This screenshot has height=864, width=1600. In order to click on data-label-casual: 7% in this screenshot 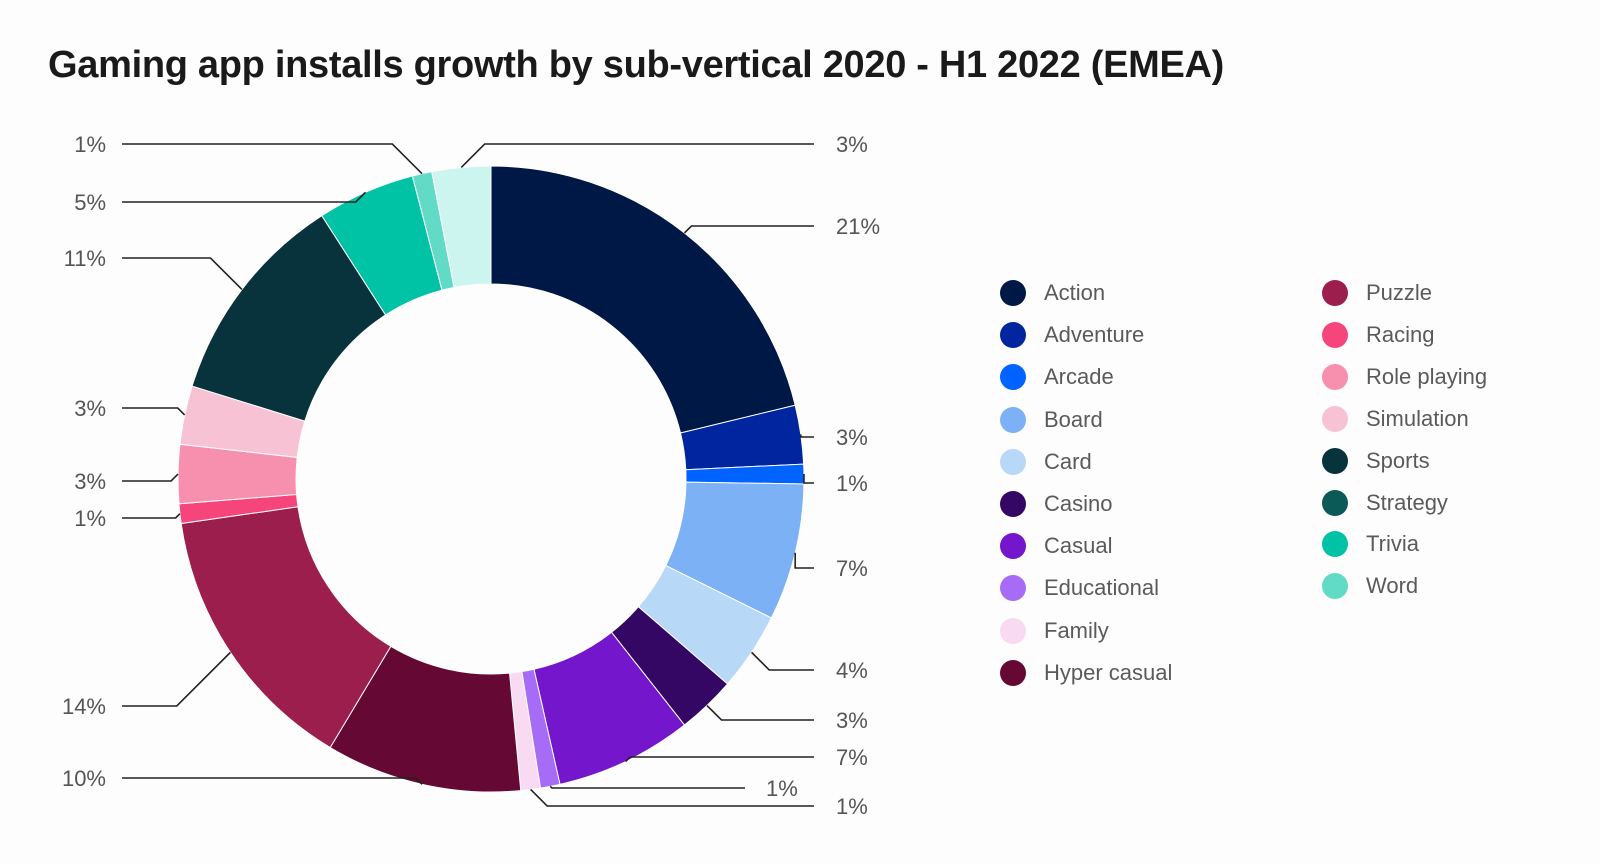, I will do `click(852, 757)`.